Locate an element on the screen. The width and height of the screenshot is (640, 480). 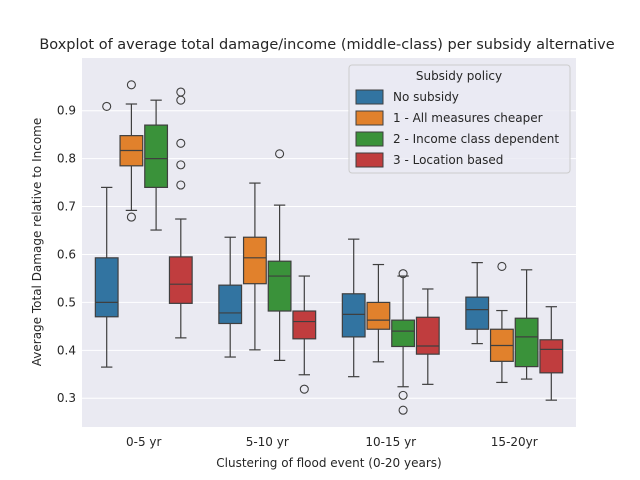
legend-label: 3 - Location based is located at coordinates (448, 160).